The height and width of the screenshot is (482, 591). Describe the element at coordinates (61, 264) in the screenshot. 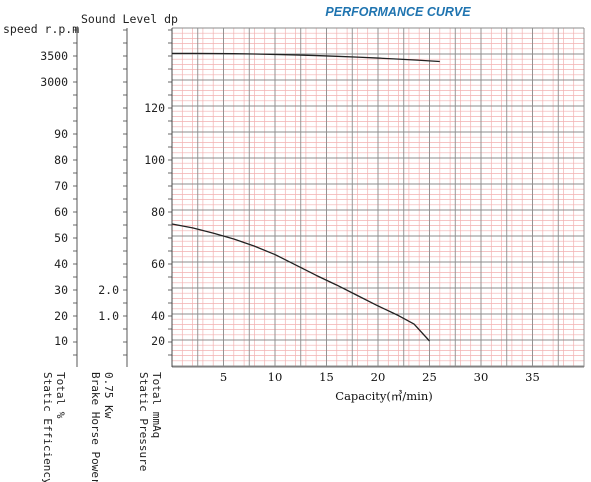

I see `speed-tick-label: 40` at that location.